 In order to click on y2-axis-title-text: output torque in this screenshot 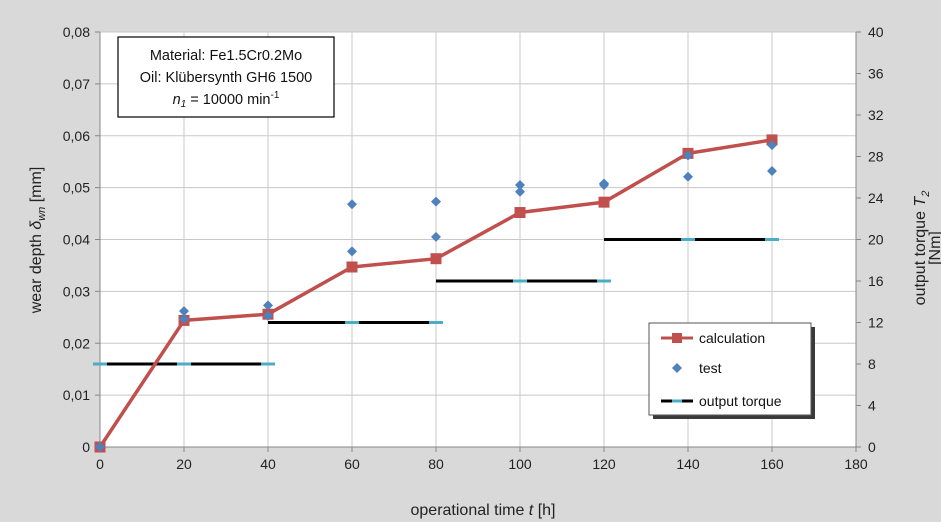, I will do `click(920, 258)`.